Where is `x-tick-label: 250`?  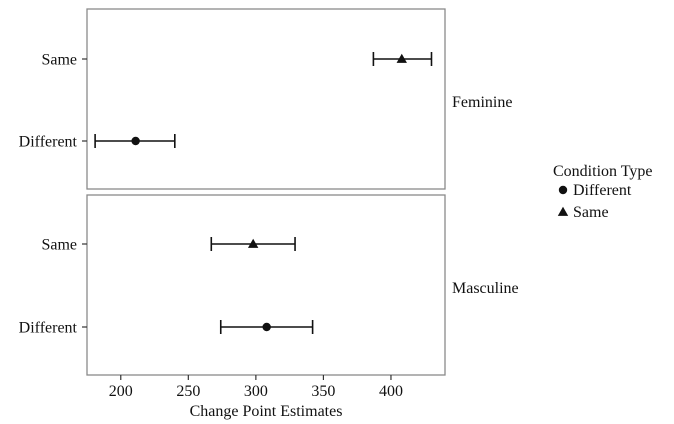 x-tick-label: 250 is located at coordinates (188, 391).